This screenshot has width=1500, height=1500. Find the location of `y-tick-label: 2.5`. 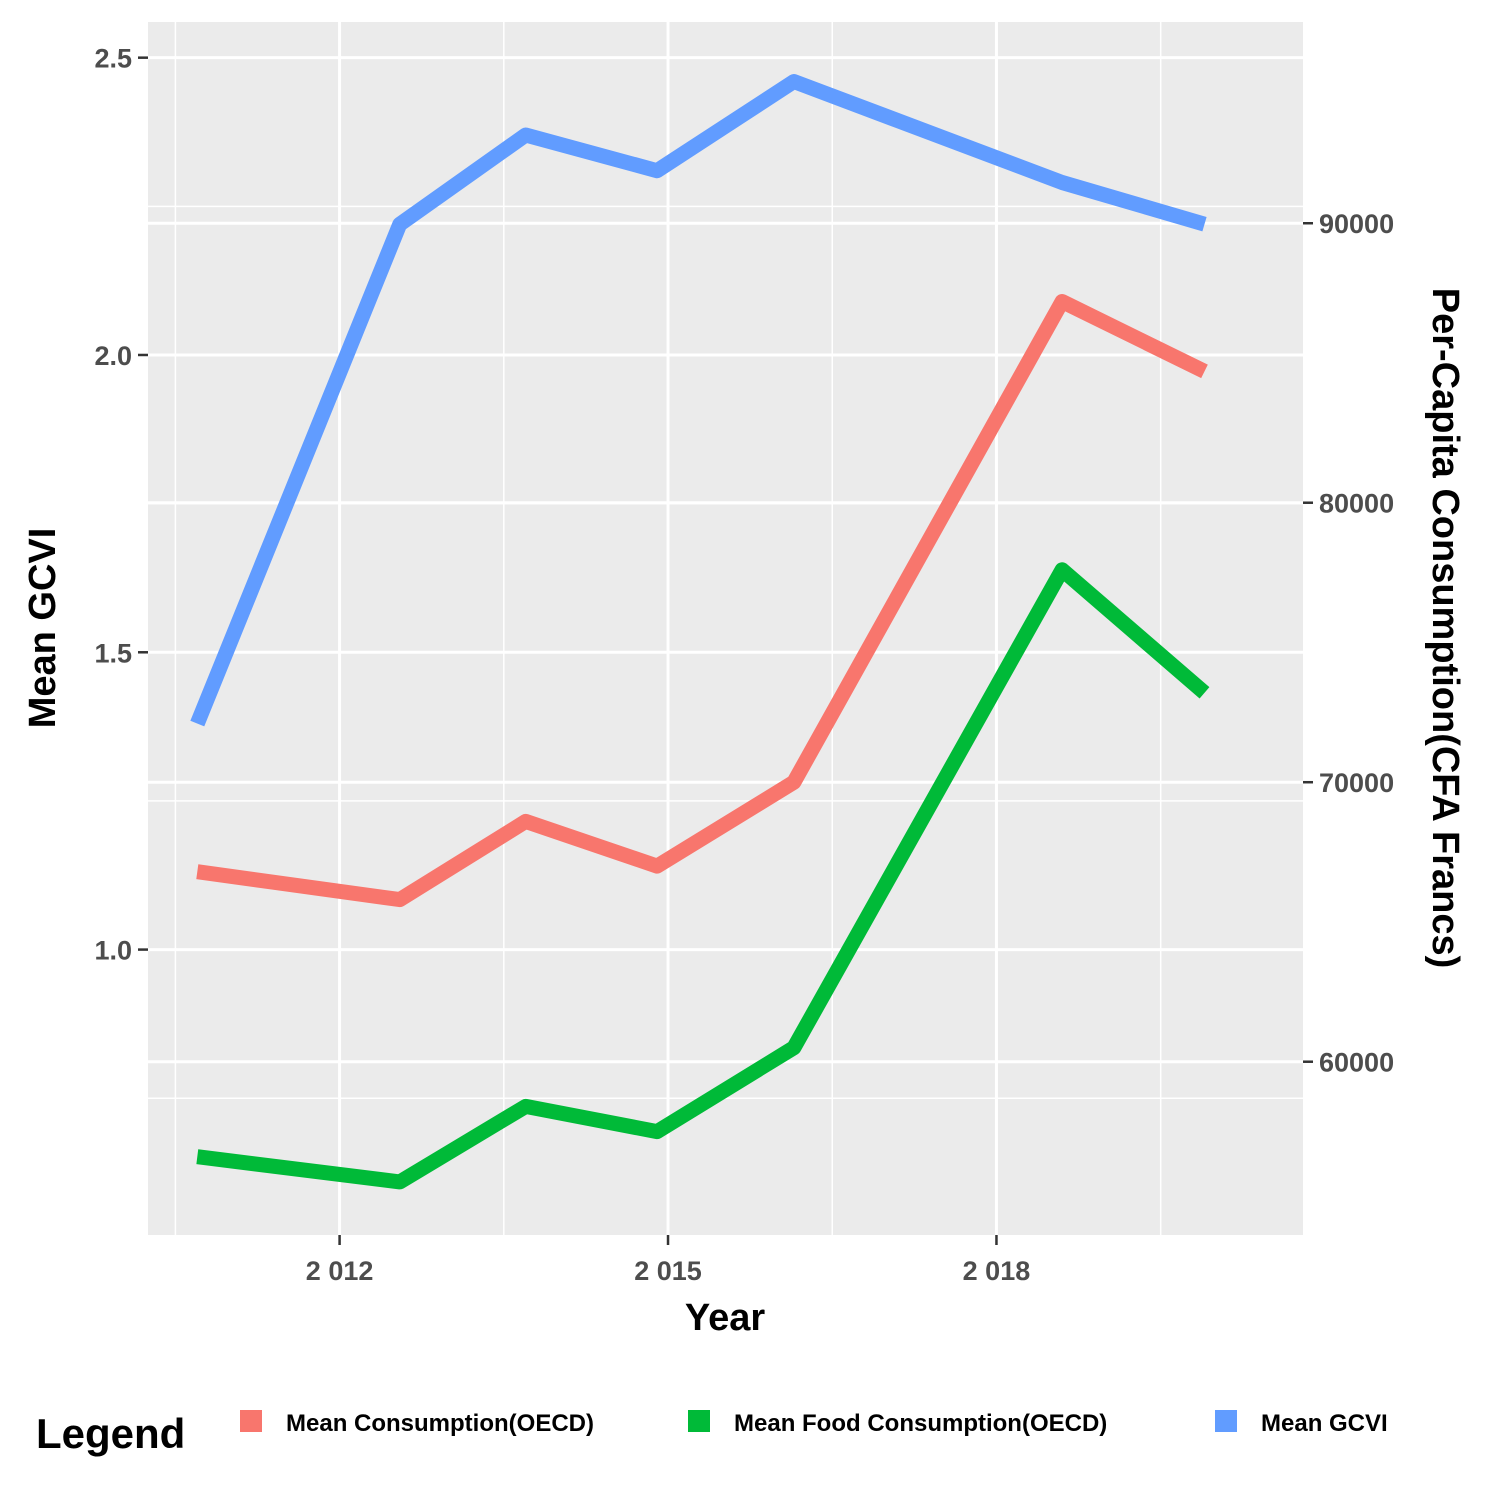

y-tick-label: 2.5 is located at coordinates (113, 59).